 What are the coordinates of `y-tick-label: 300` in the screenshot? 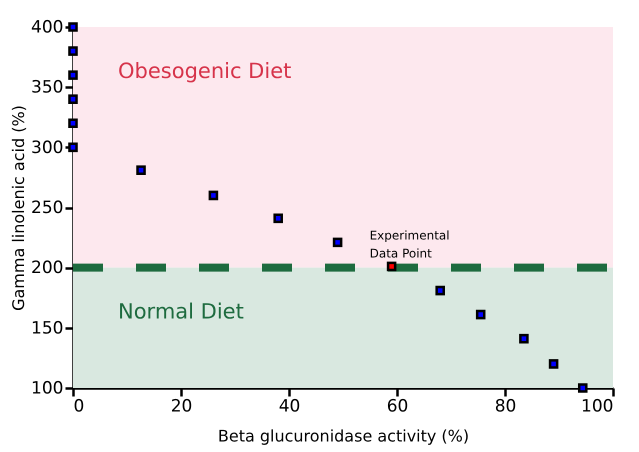 It's located at (47, 148).